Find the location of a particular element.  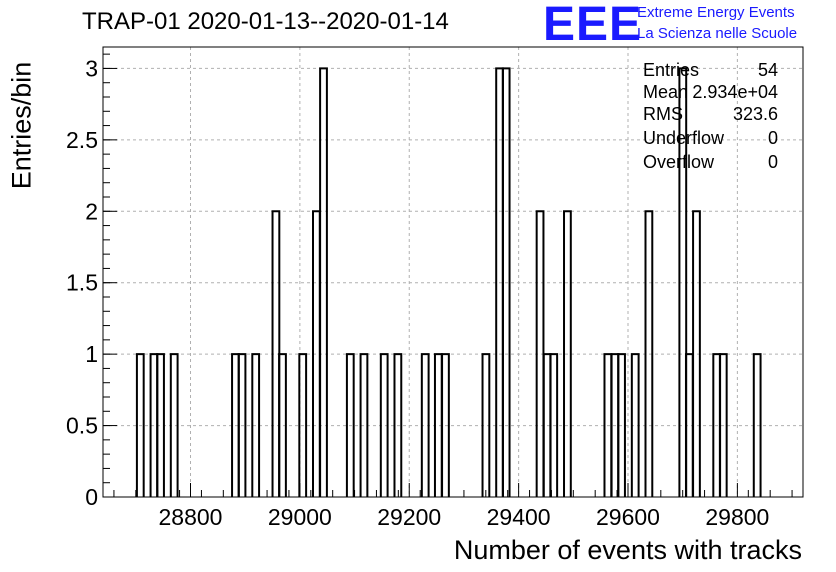

x-tick-label: 29200 is located at coordinates (409, 517).